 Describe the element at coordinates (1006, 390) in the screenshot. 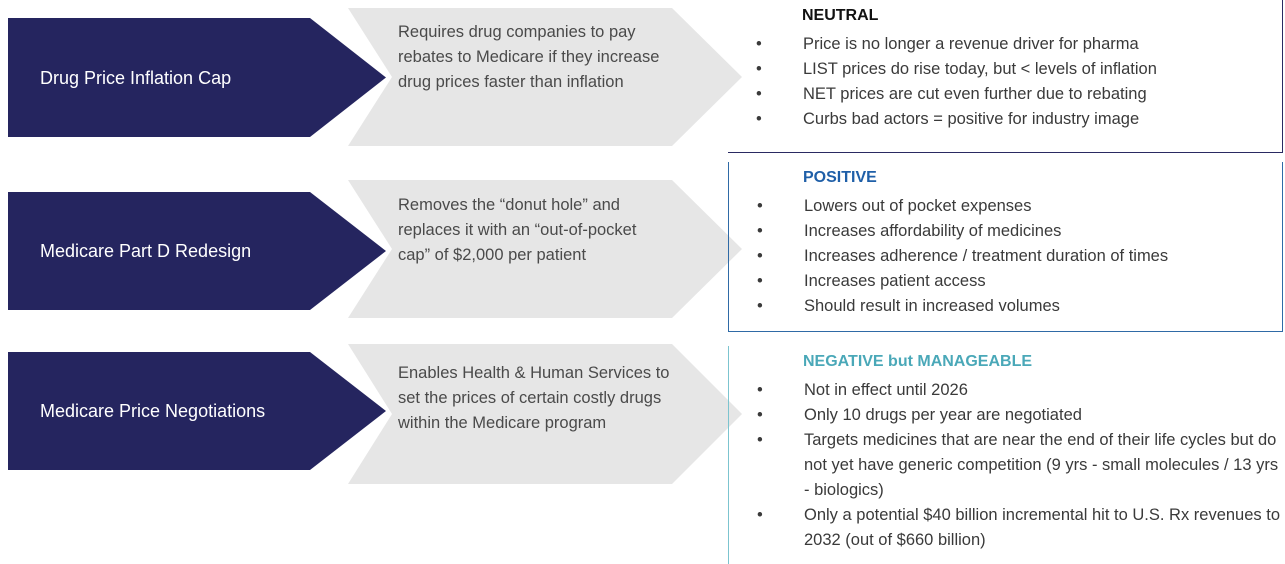

I see `bullet-item: • Not in effect until 2026` at that location.